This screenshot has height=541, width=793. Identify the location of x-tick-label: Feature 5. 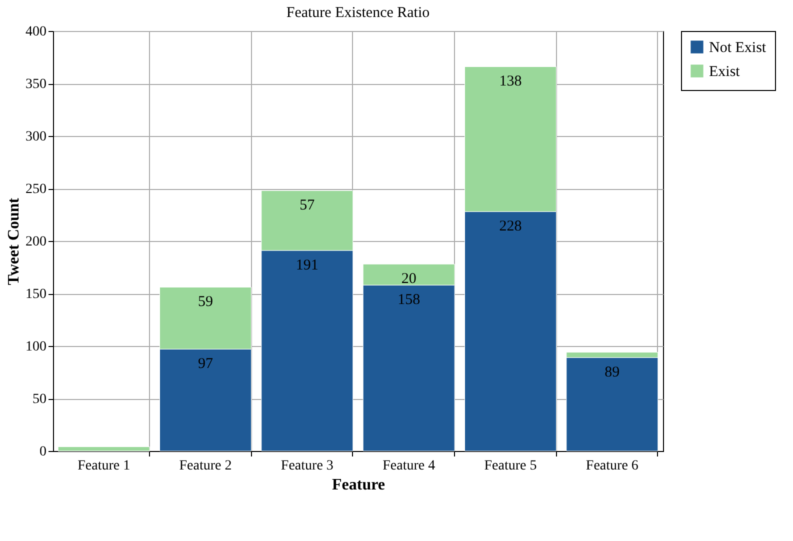
(510, 466).